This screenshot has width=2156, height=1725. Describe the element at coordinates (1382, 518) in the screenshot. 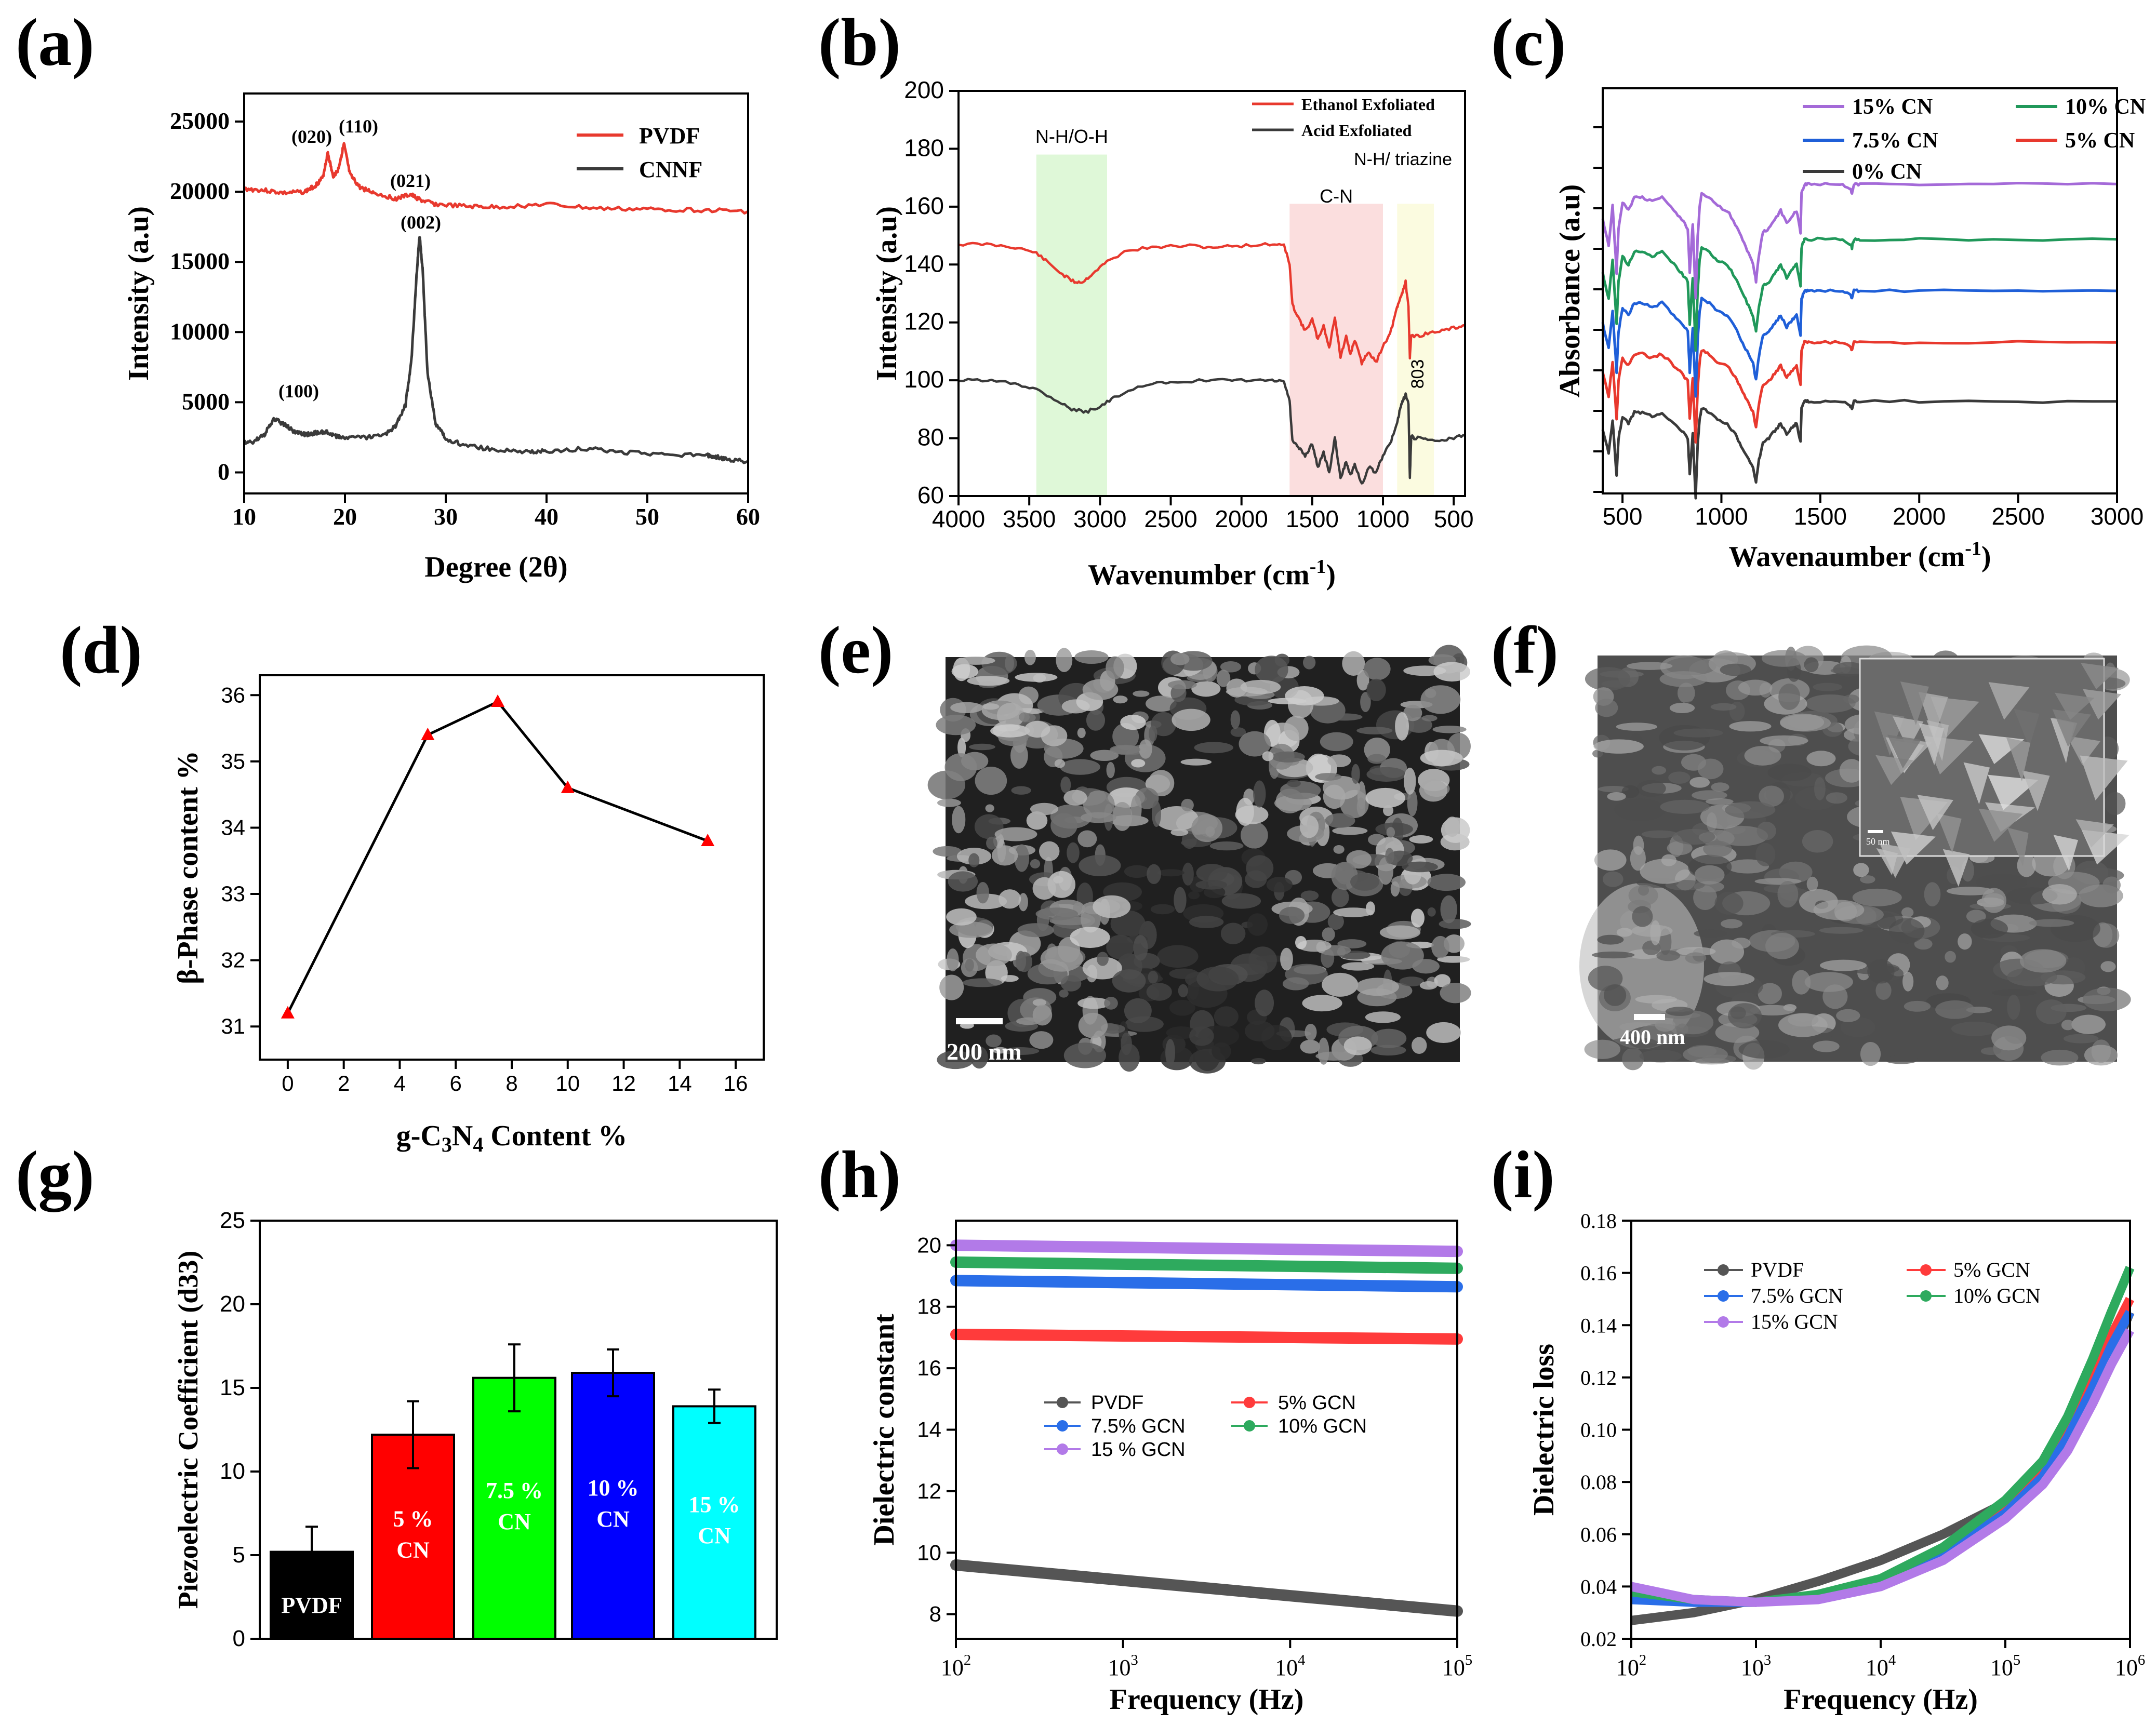

I see `x-tick-label: 1000` at that location.